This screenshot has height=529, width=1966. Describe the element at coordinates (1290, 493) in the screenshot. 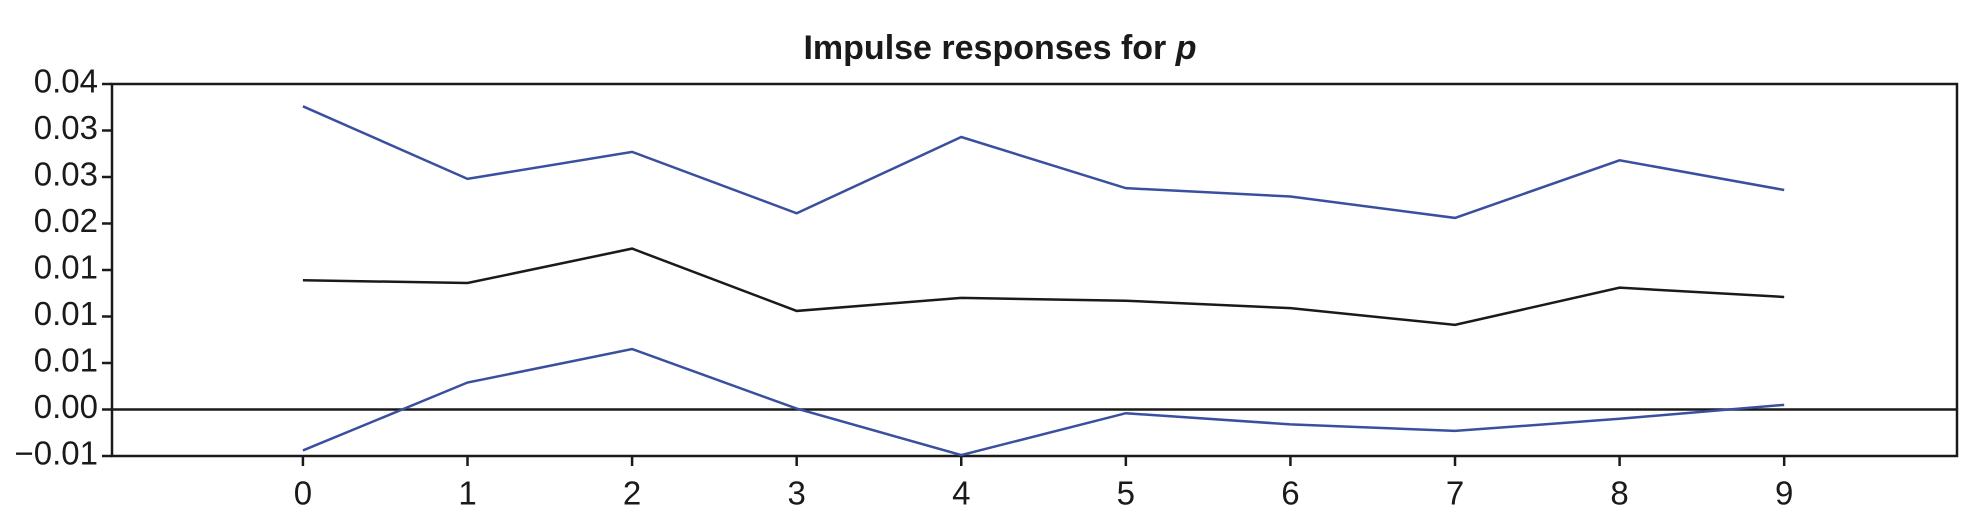

I see `x-tick-label: 6` at that location.